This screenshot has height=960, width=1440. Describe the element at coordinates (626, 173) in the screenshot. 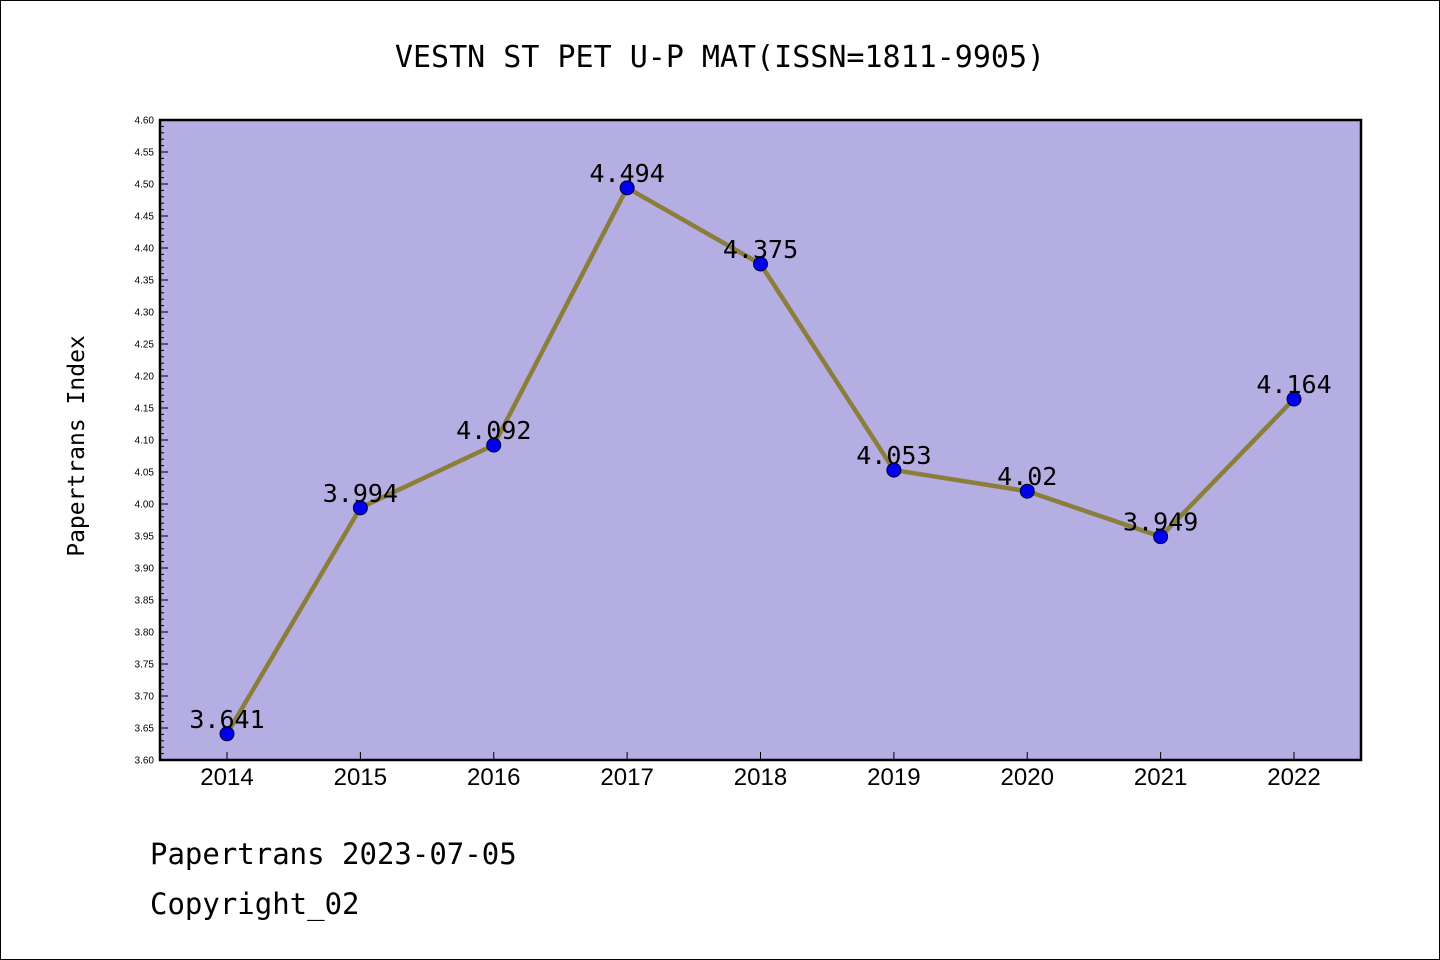

I see `data-label: 4.494` at that location.